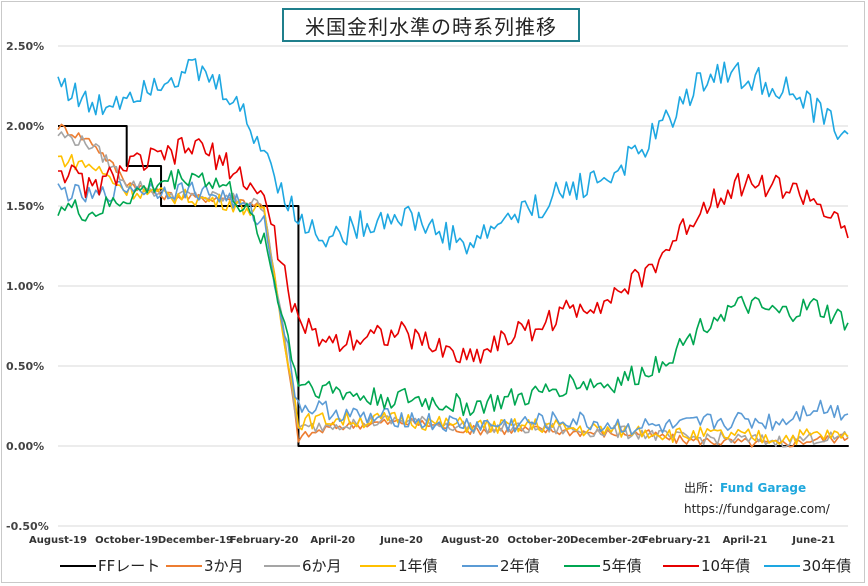 This screenshot has height=586, width=868. What do you see at coordinates (129, 566) in the screenshot?
I see `legend-label: FFレート` at bounding box center [129, 566].